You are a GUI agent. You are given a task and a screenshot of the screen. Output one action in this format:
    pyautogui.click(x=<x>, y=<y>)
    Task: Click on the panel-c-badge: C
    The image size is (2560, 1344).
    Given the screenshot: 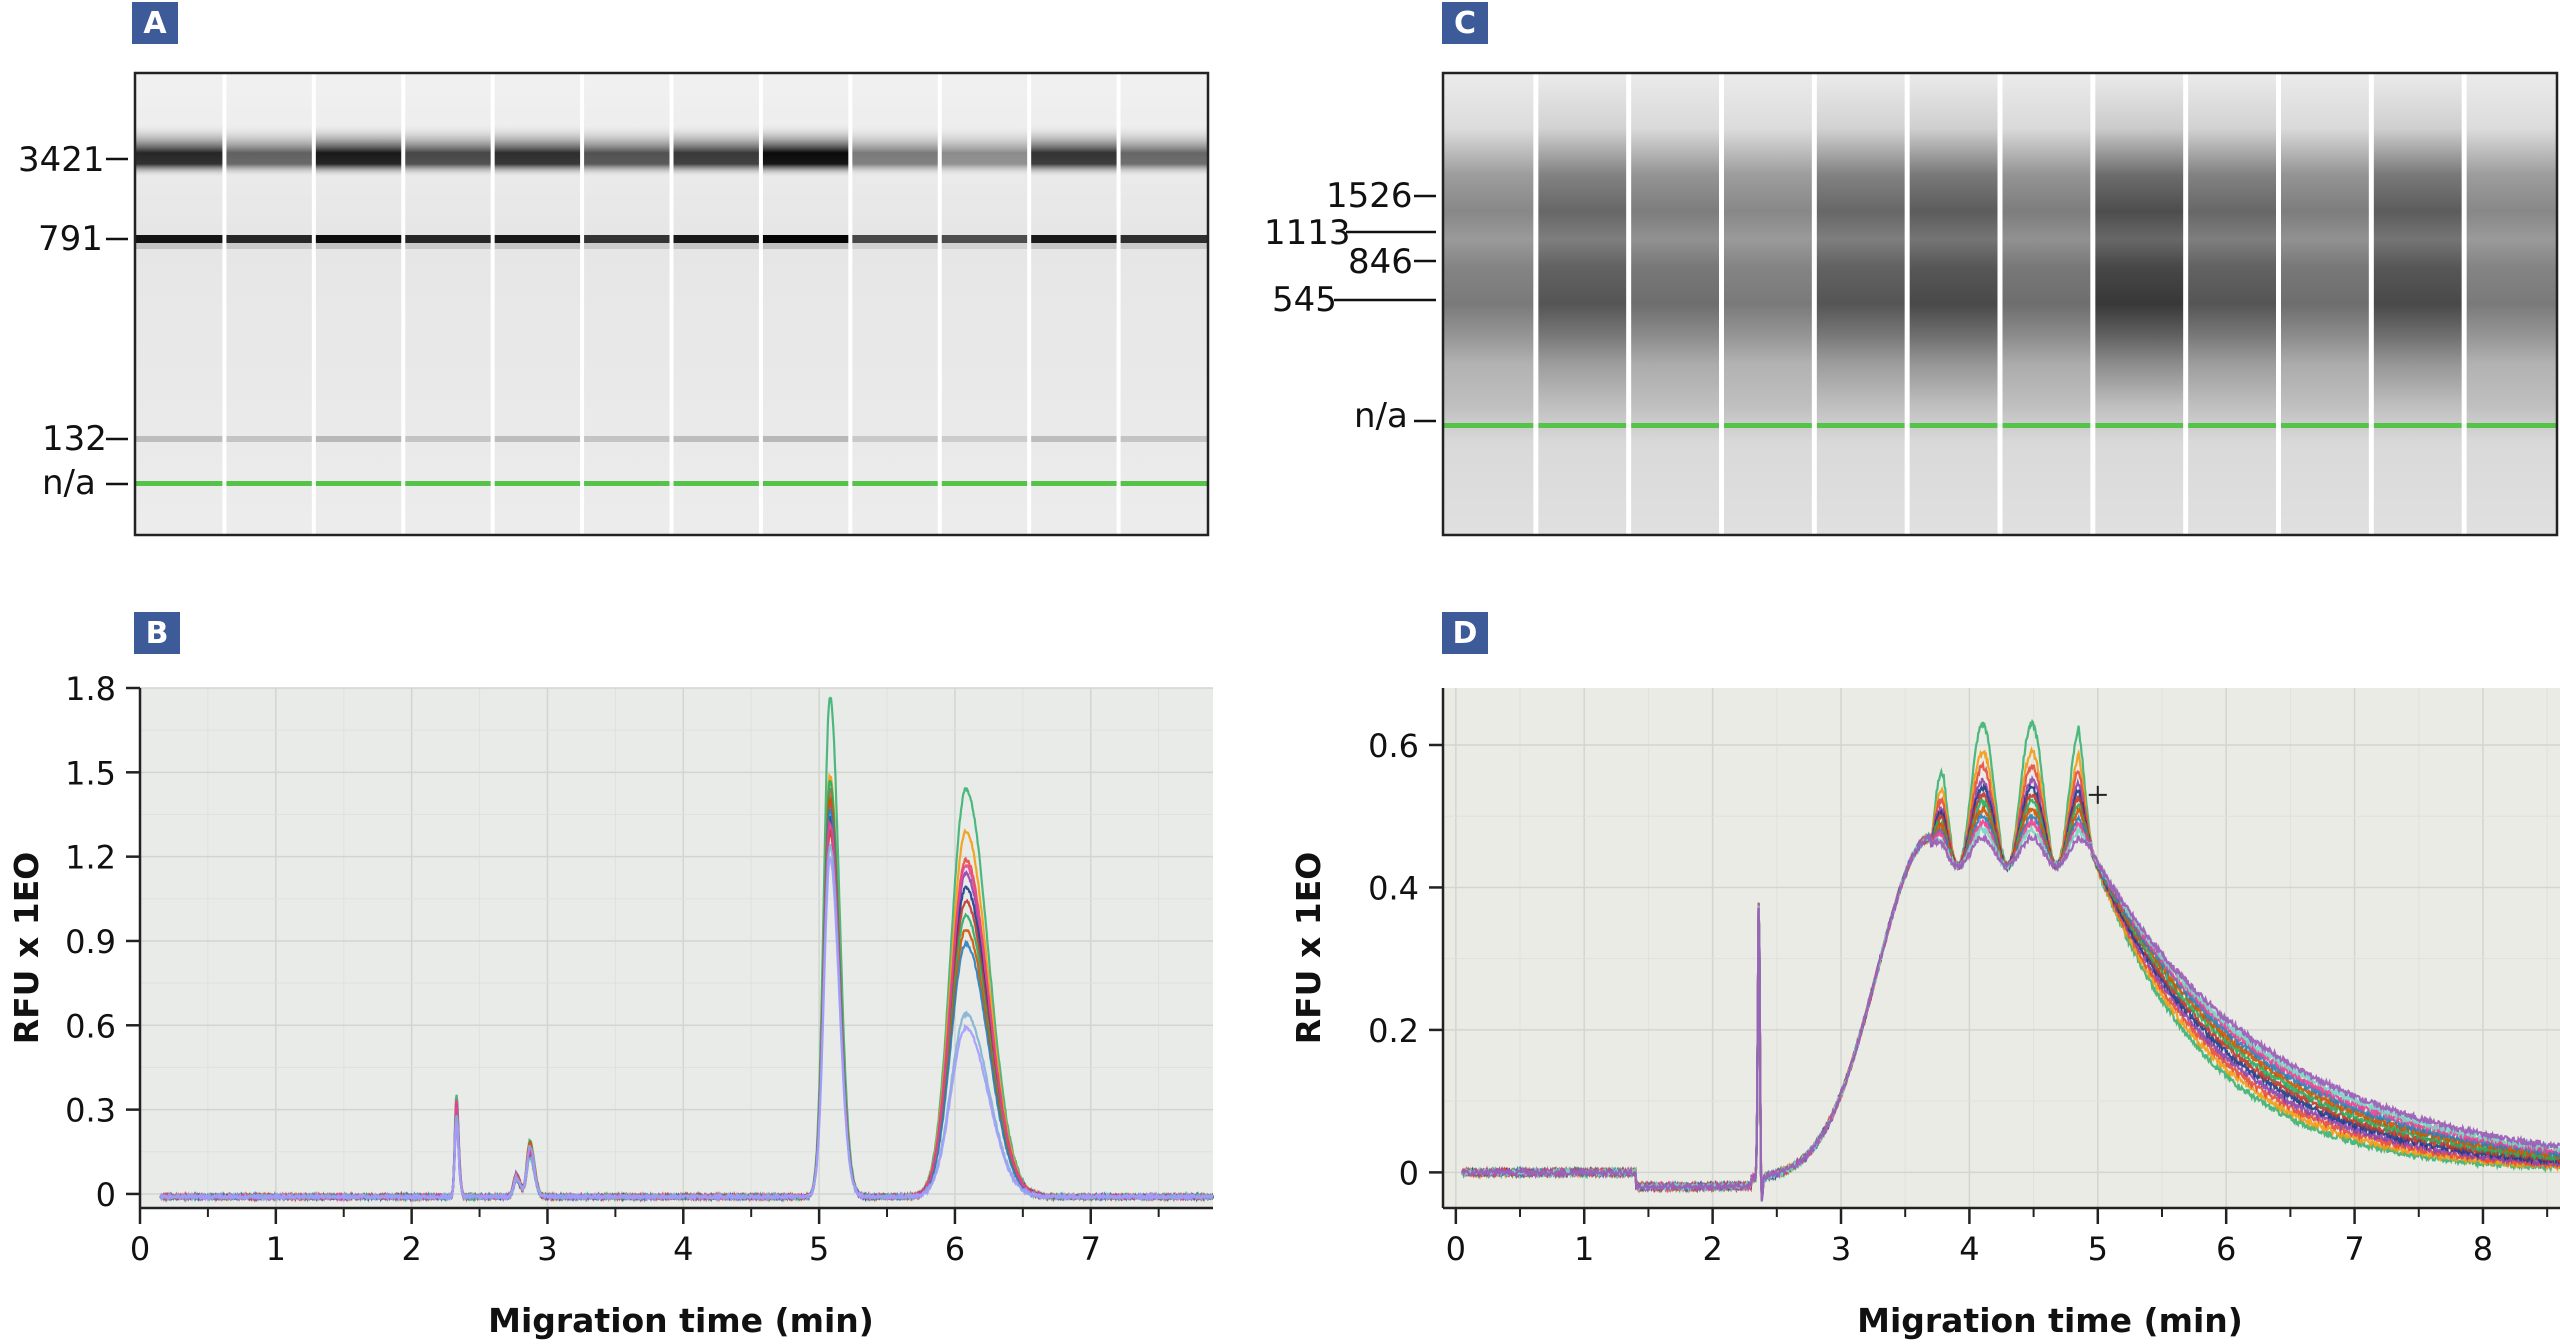 What is the action you would take?
    pyautogui.click(x=1465, y=23)
    